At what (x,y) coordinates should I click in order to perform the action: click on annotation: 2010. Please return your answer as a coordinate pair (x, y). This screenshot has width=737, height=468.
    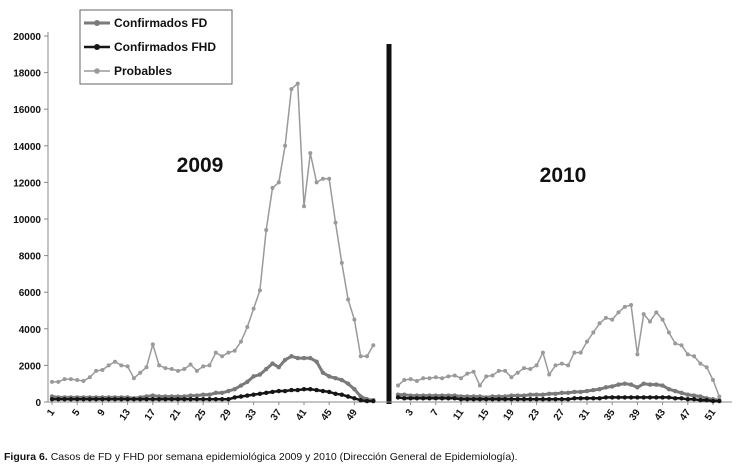
    Looking at the image, I should click on (563, 175).